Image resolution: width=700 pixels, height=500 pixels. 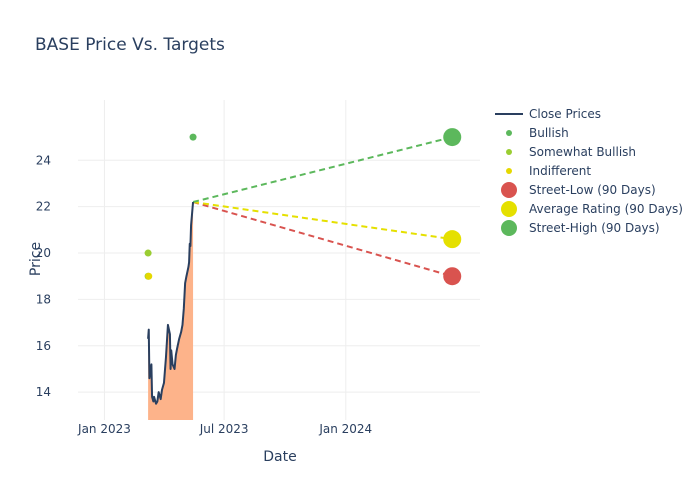 I want to click on x-axis-title: Date, so click(x=279, y=457).